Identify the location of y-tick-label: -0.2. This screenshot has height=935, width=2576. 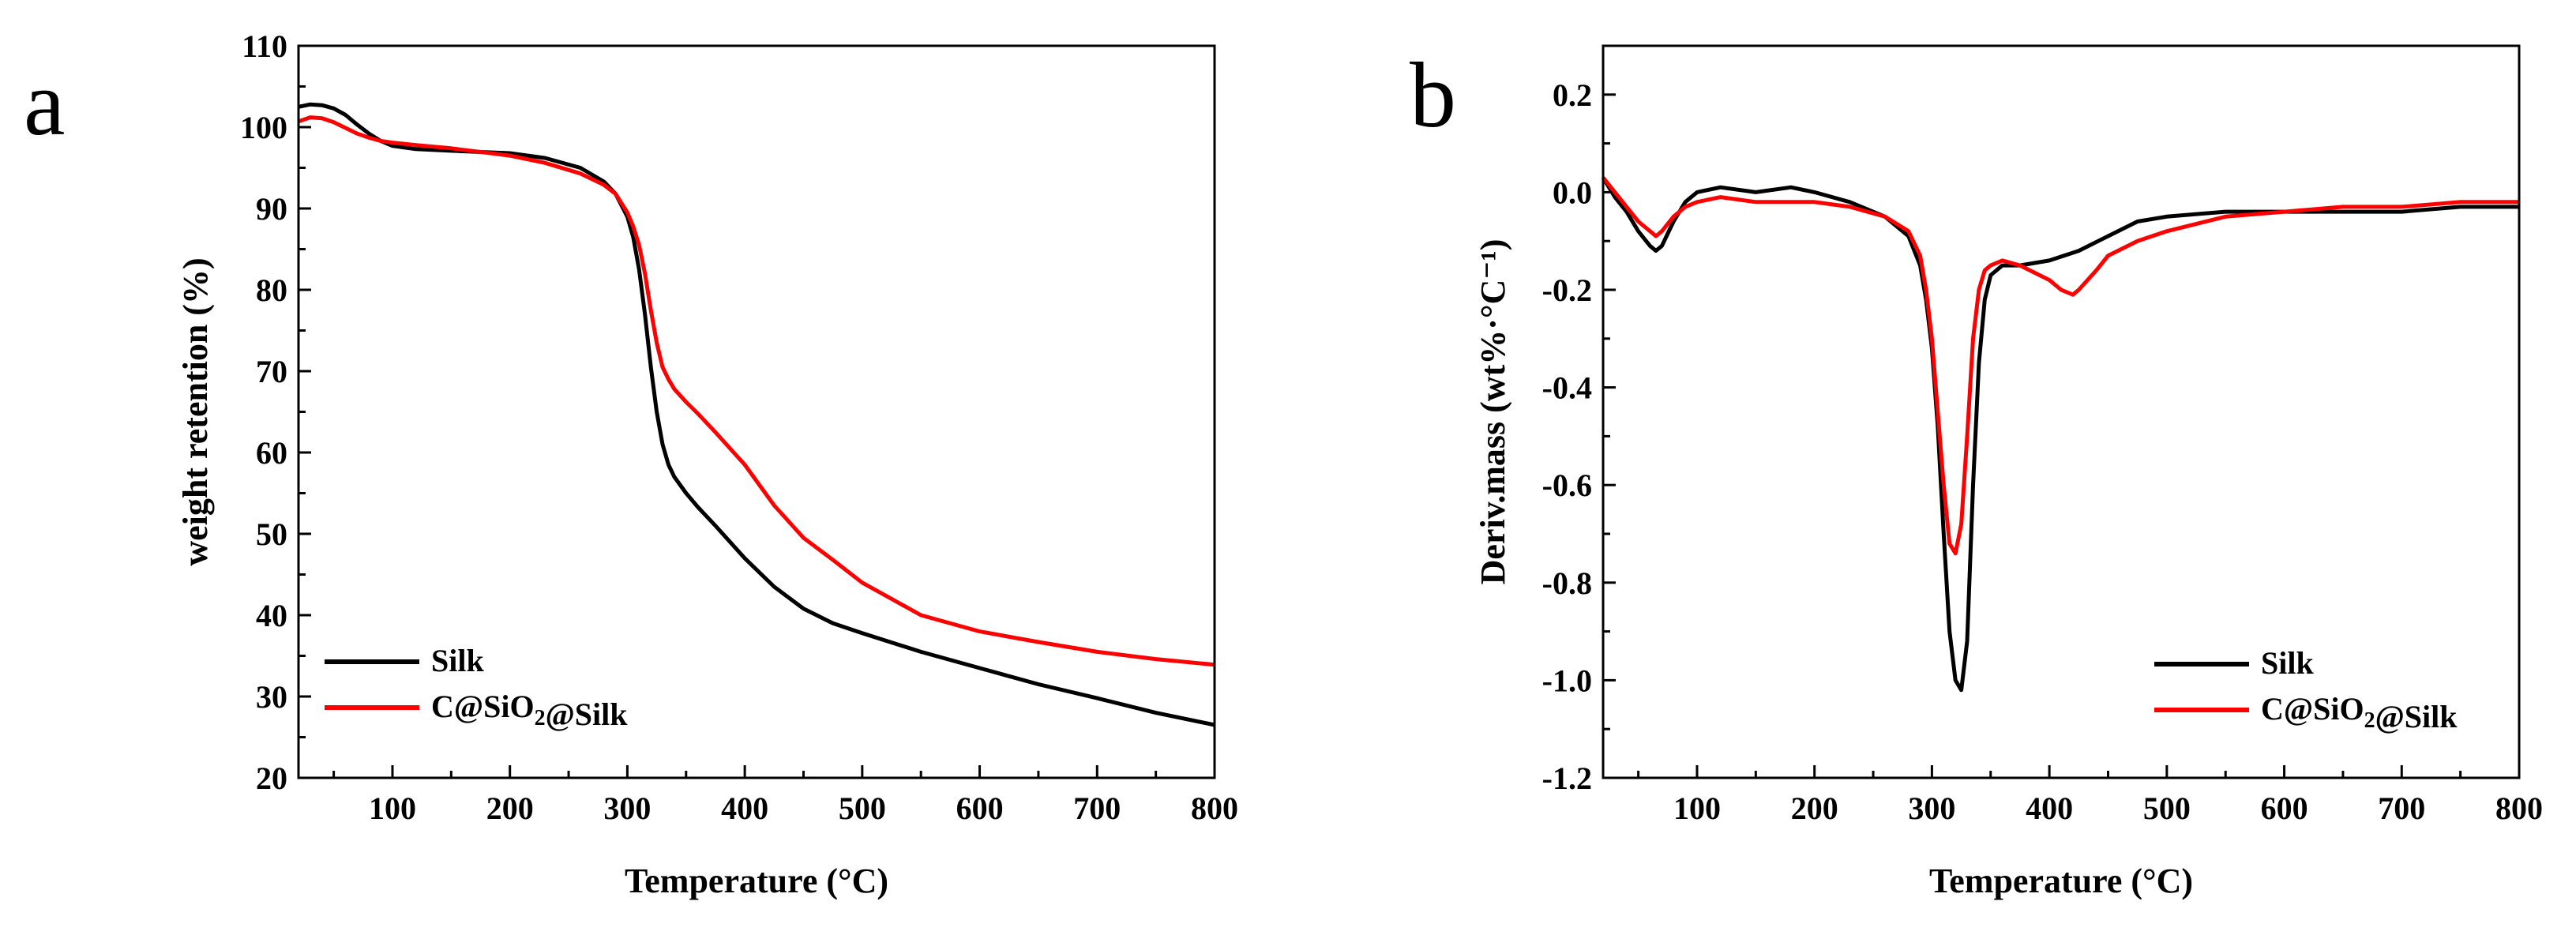
(1567, 290).